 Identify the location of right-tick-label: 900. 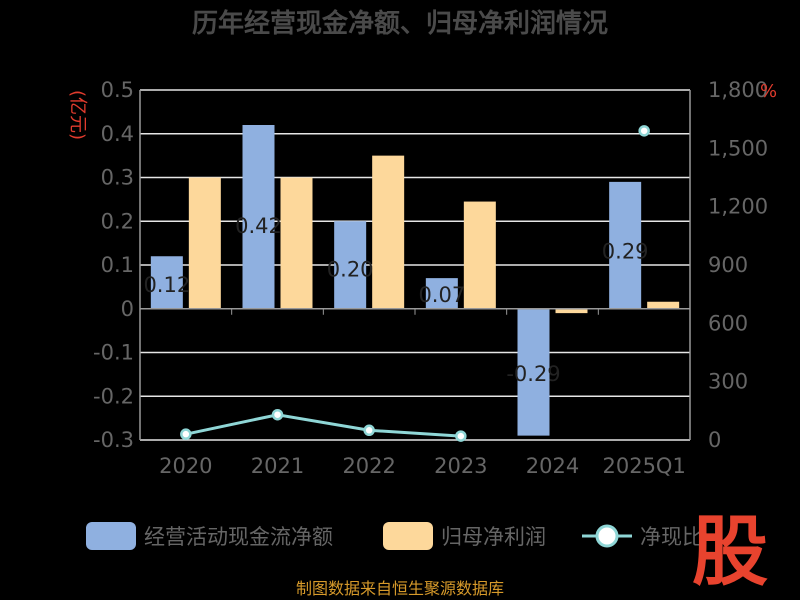
(728, 265).